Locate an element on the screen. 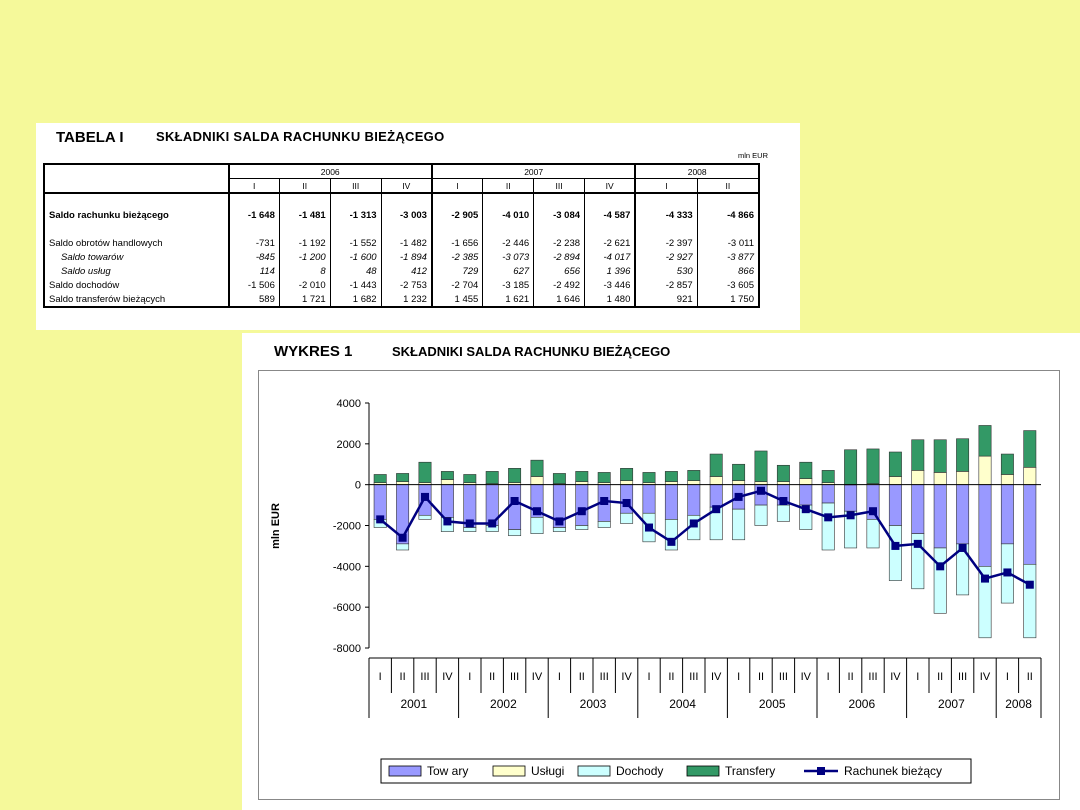 The width and height of the screenshot is (1080, 810). table-cell: -1 894 is located at coordinates (406, 257).